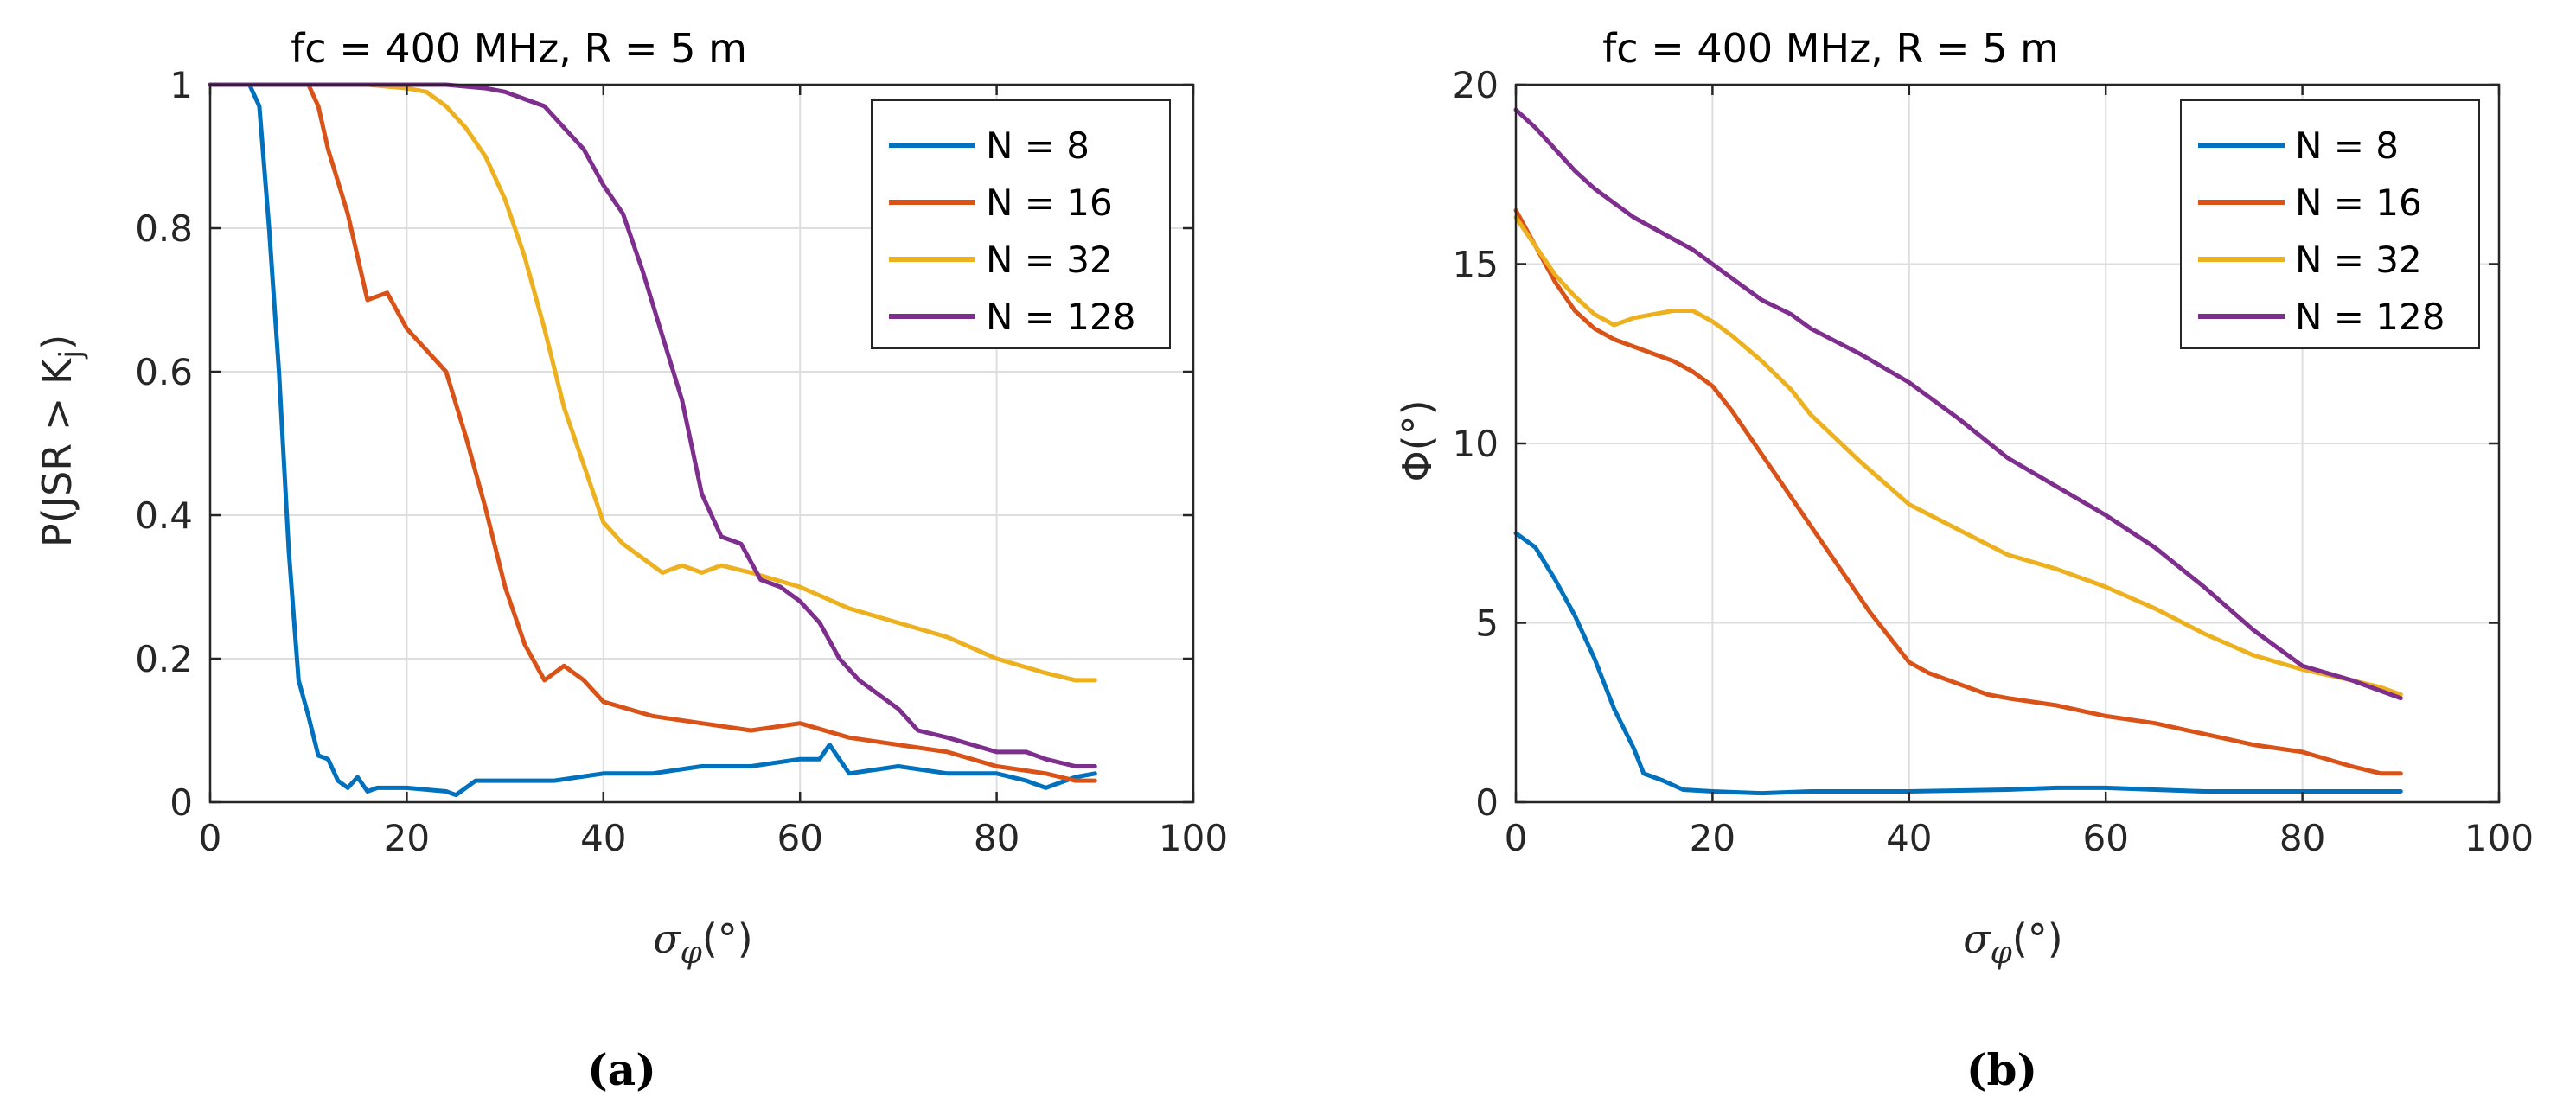 This screenshot has width=2576, height=1103. I want to click on y-label-main-b: Φ(°), so click(1417, 440).